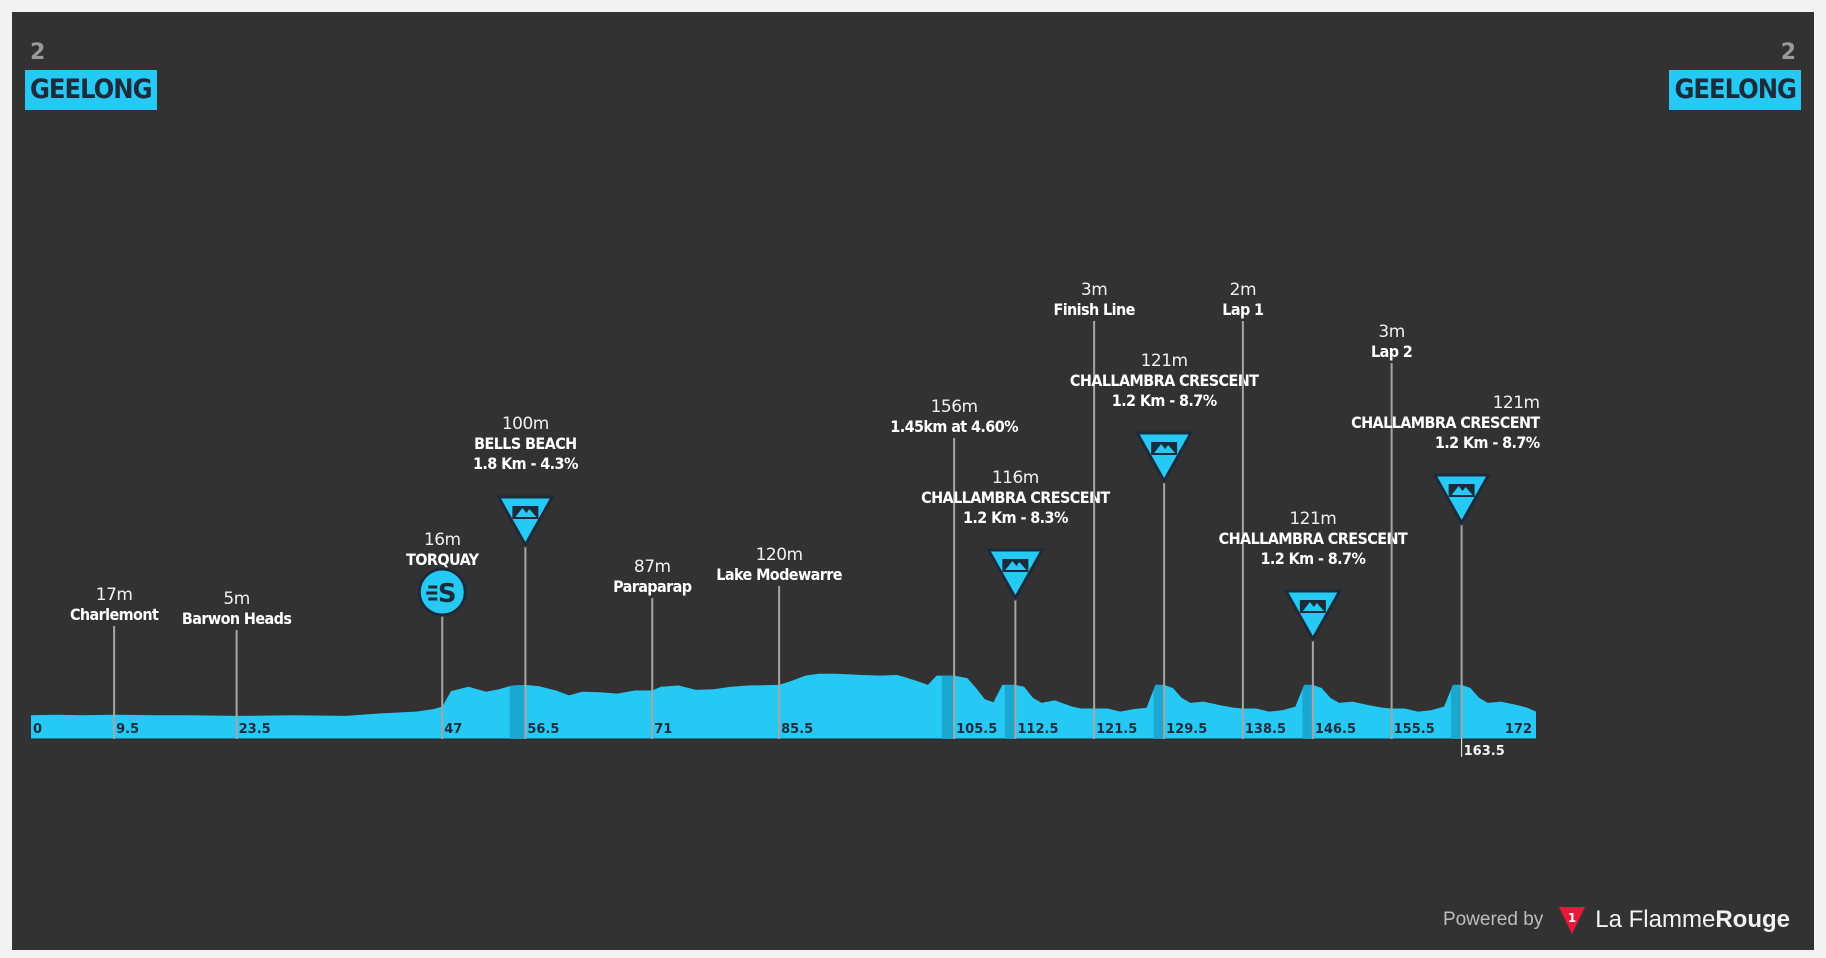 This screenshot has width=1826, height=958. What do you see at coordinates (1335, 729) in the screenshot?
I see `x-tick-label: 146.5` at bounding box center [1335, 729].